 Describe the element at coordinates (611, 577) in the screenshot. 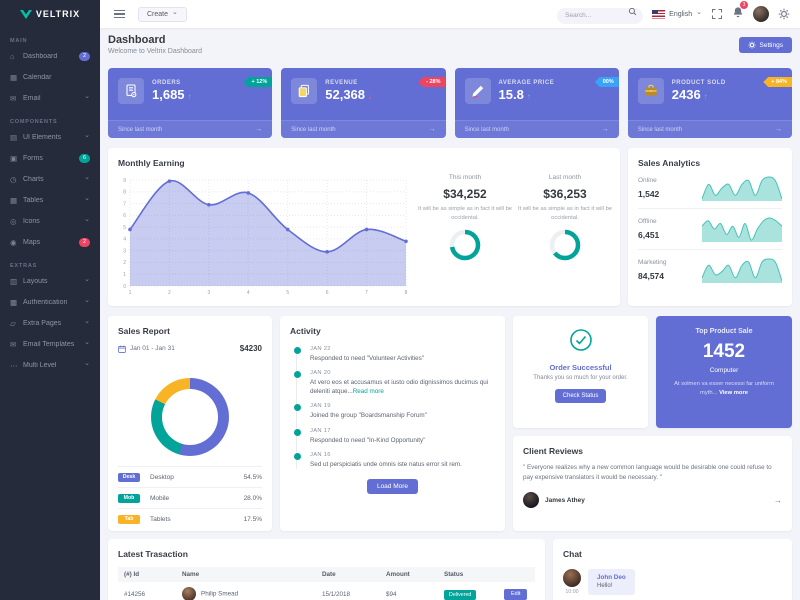

I see `chat-sender-name: John Deo` at that location.